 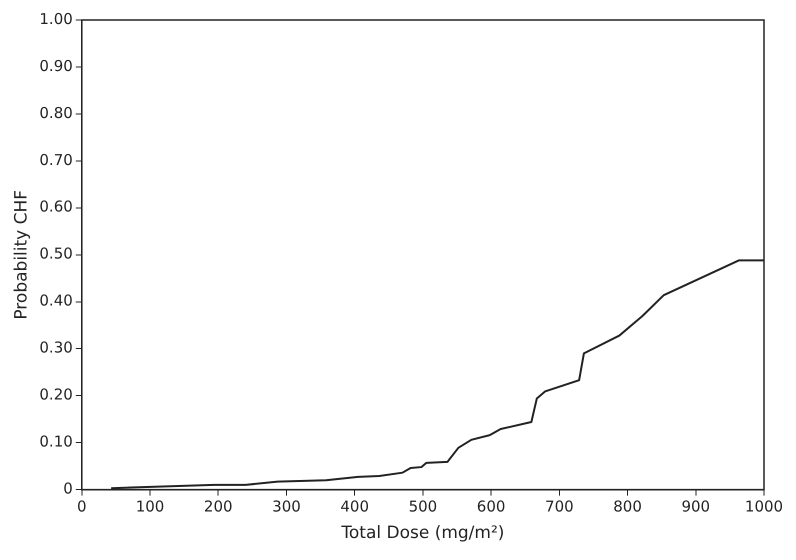 I want to click on y-tick-label: 0, so click(x=68, y=488).